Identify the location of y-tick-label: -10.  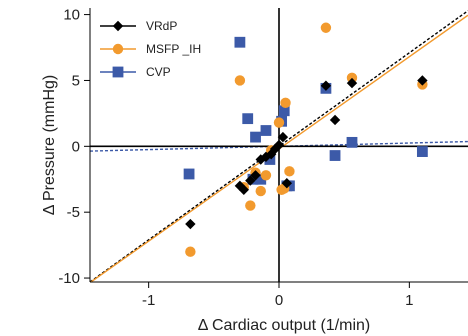
(69, 278).